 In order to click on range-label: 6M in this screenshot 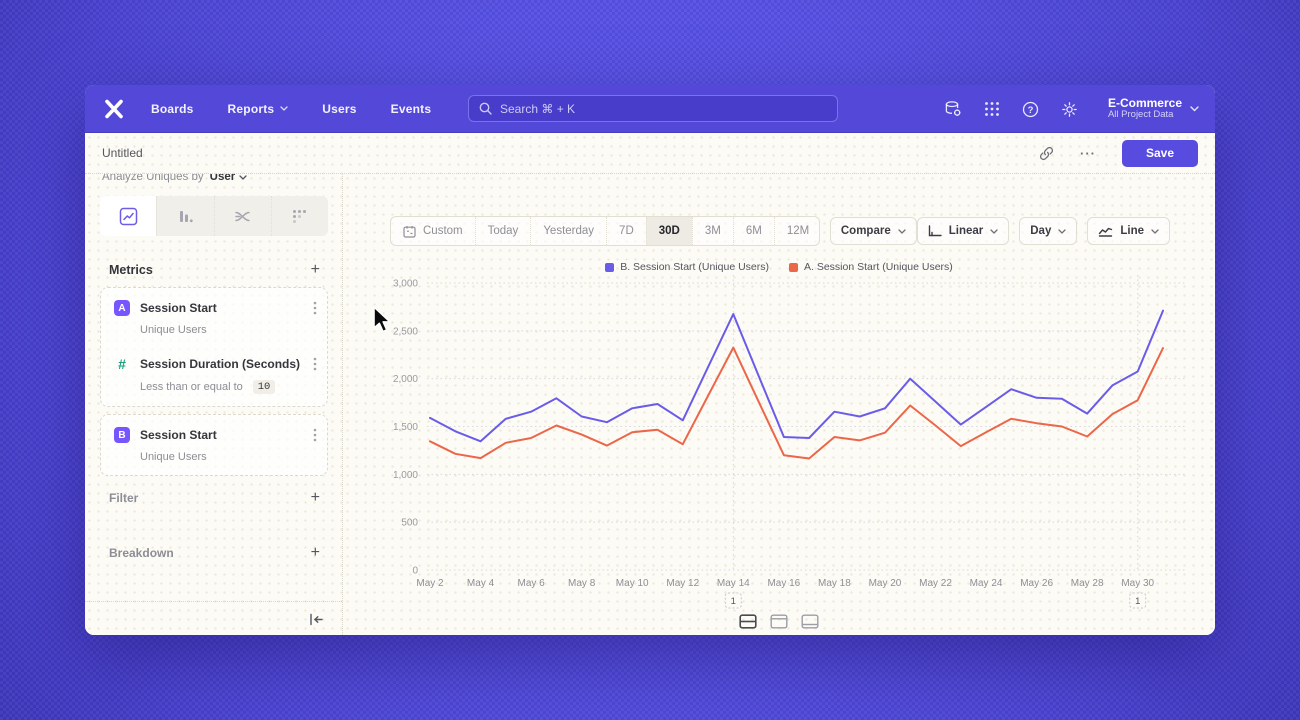, I will do `click(753, 231)`.